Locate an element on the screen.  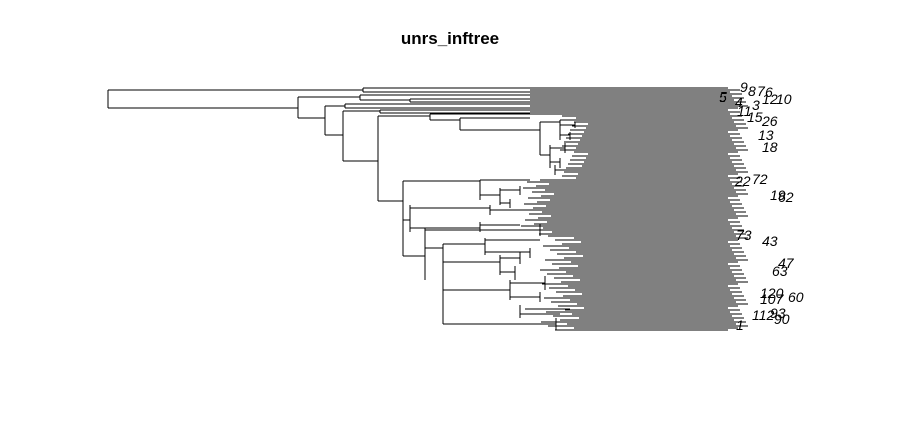
tip-label: 47 is located at coordinates (786, 263).